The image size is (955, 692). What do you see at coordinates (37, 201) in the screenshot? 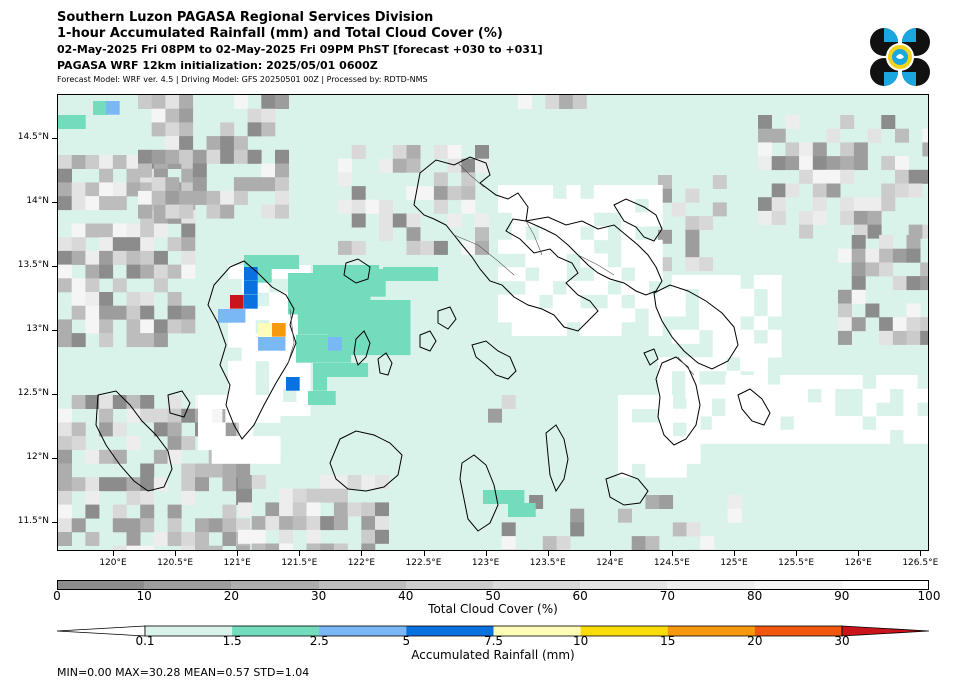
I see `lat-label: 14°N` at bounding box center [37, 201].